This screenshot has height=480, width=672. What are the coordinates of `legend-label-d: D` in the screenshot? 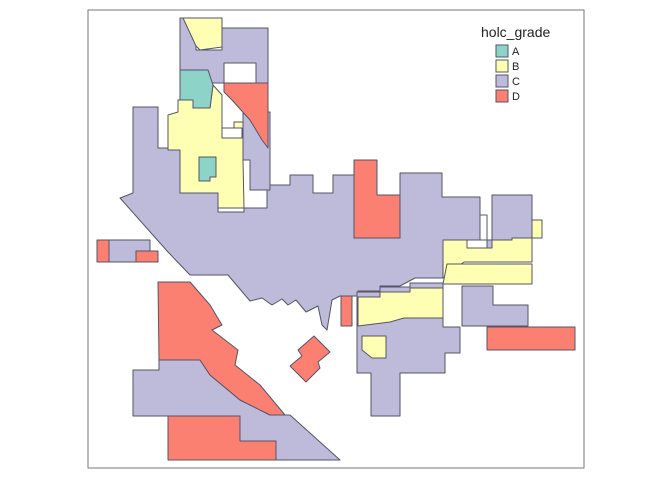 It's located at (516, 97).